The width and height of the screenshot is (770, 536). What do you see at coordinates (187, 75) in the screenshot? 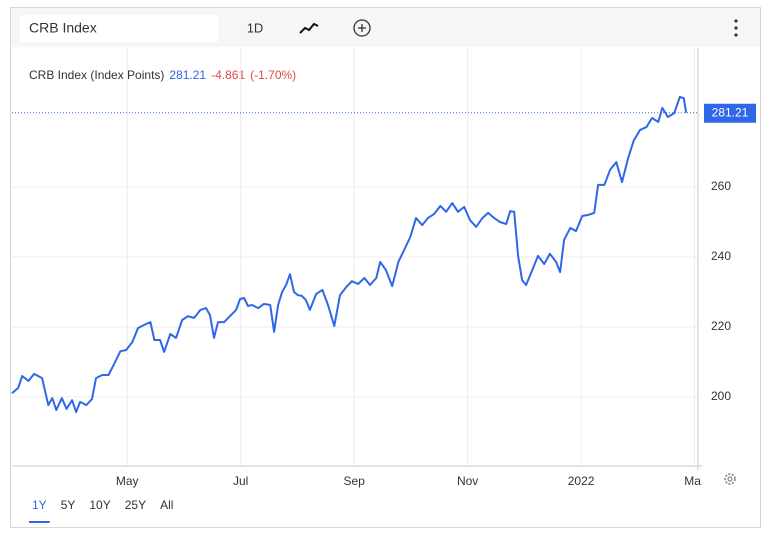
I see `legend-last: 281.21` at bounding box center [187, 75].